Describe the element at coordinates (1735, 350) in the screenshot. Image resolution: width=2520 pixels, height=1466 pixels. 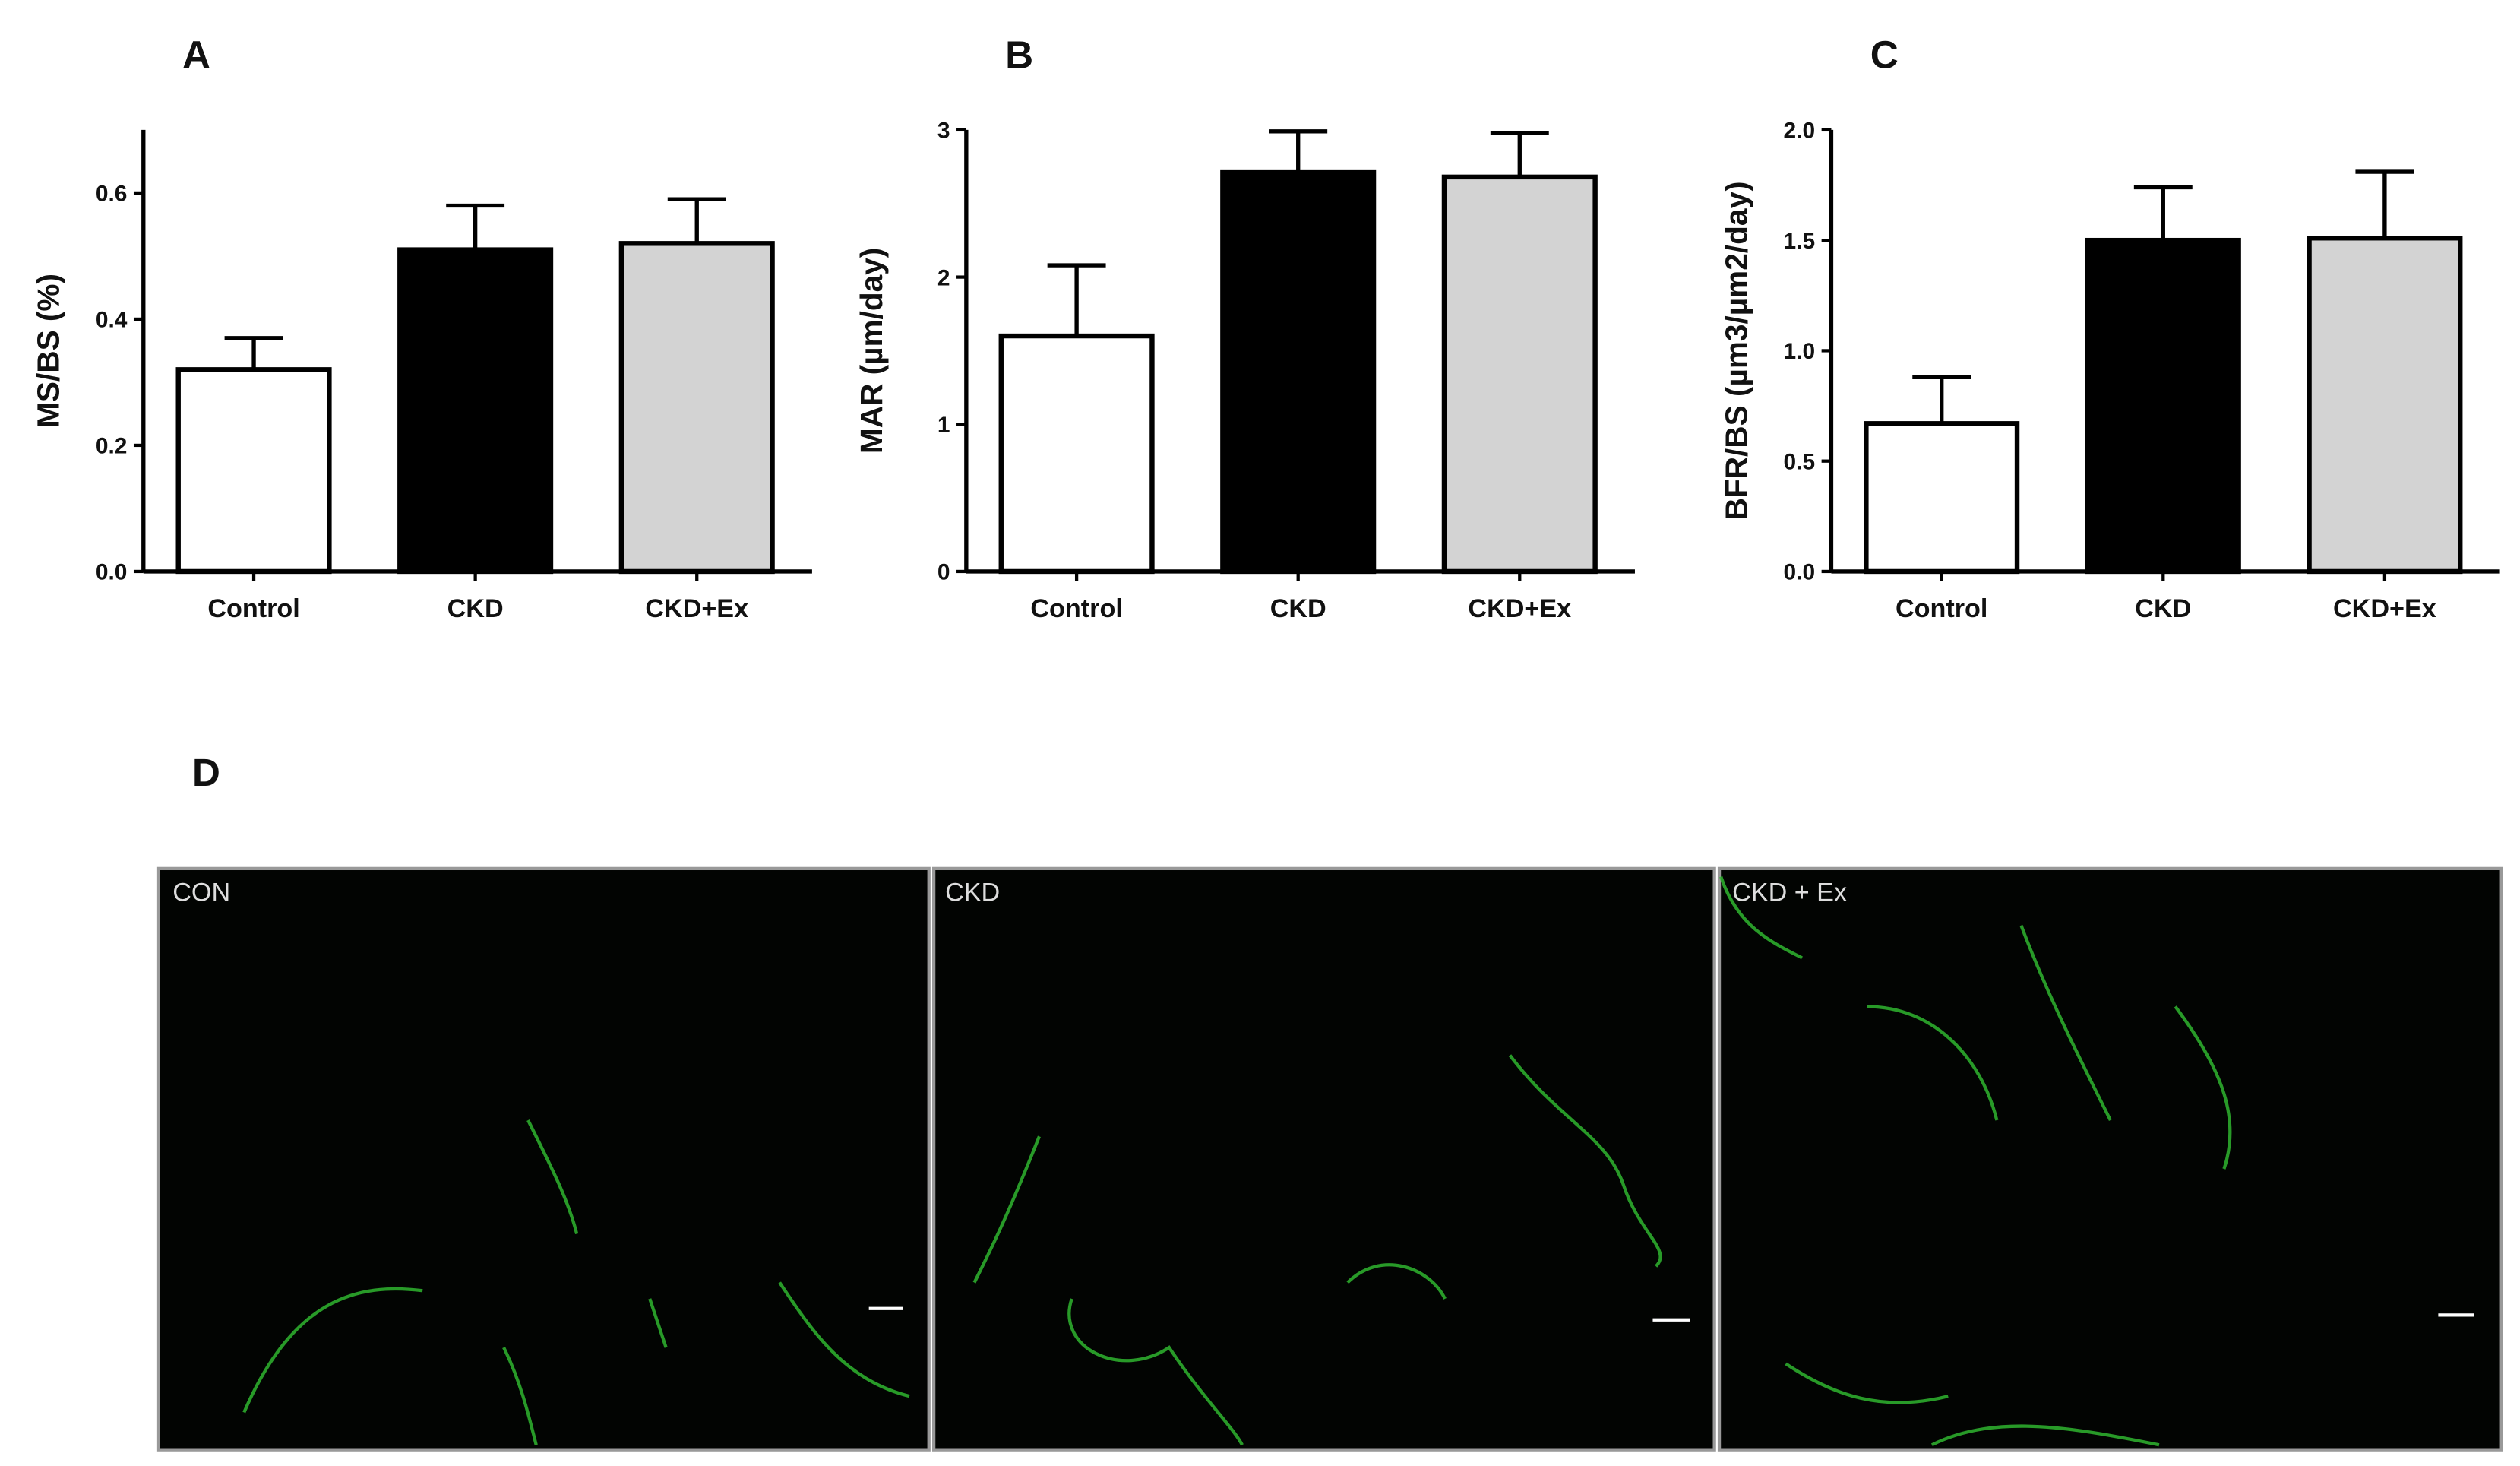
I see `y-axis-label: BFR/BS (µm3/µm2/day)` at that location.